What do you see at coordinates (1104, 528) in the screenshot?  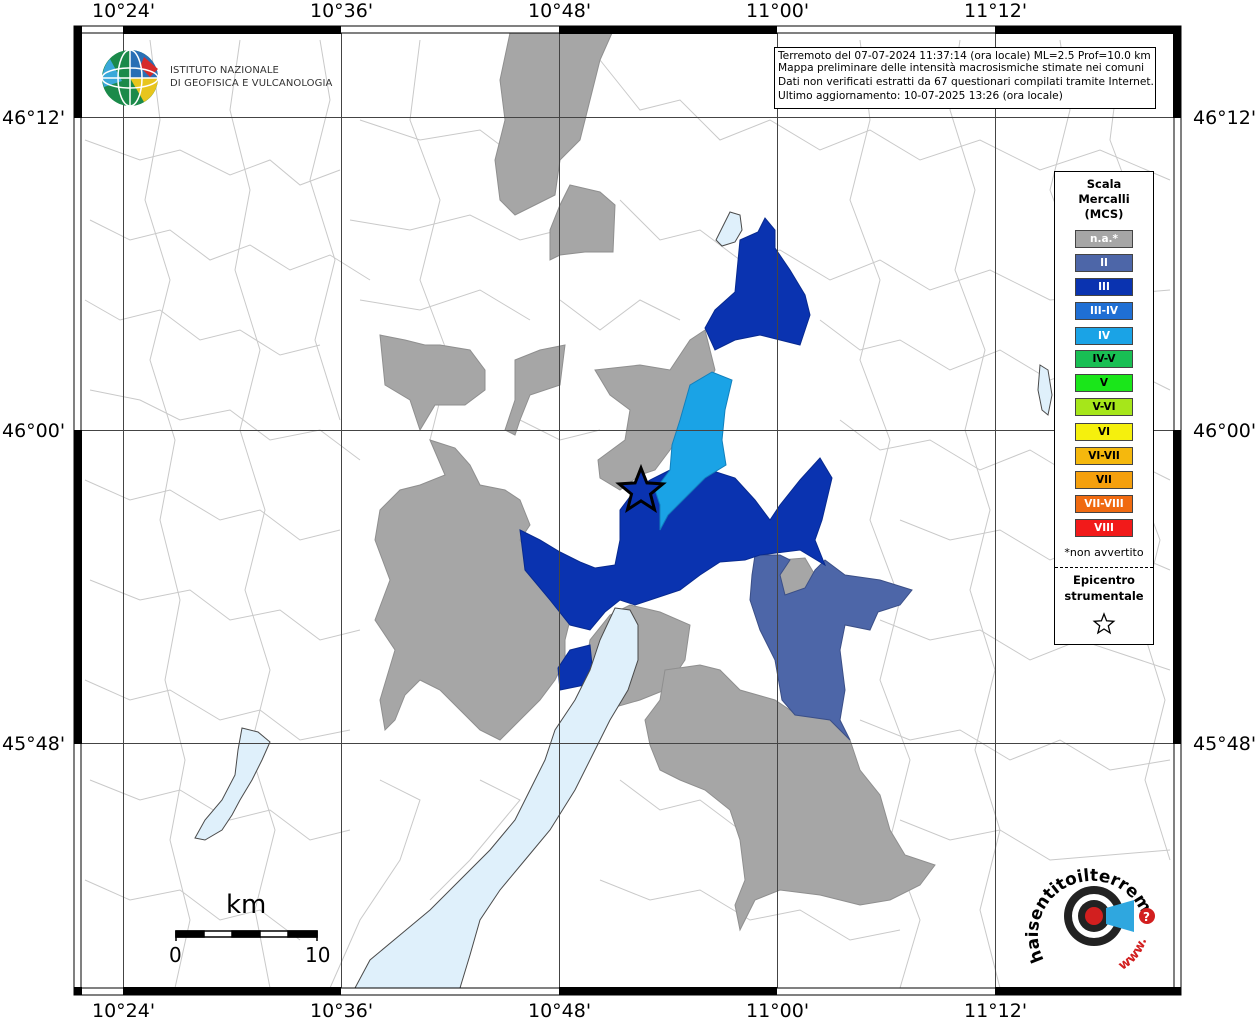 I see `legend-item-viii: VIII` at bounding box center [1104, 528].